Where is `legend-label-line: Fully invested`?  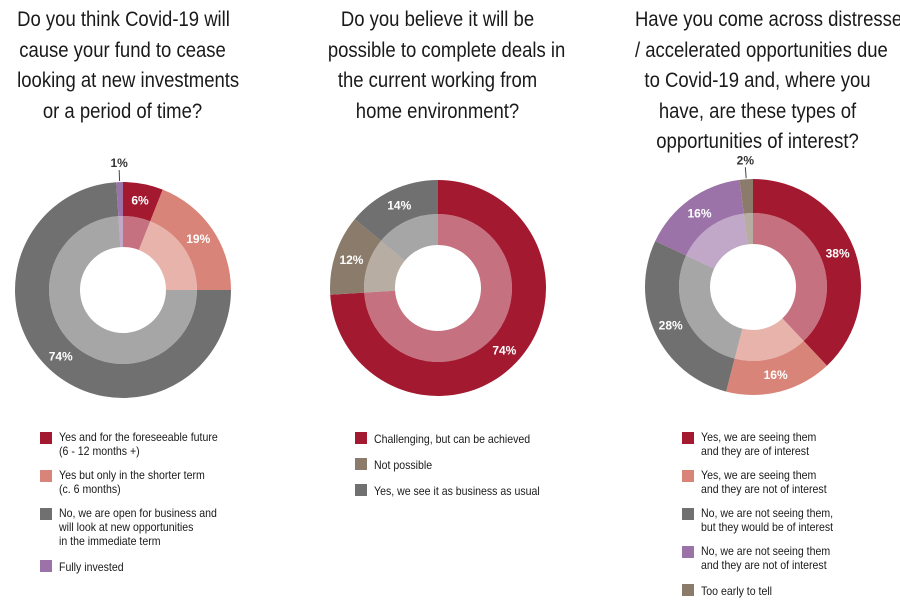
legend-label-line: Fully invested is located at coordinates (91, 567).